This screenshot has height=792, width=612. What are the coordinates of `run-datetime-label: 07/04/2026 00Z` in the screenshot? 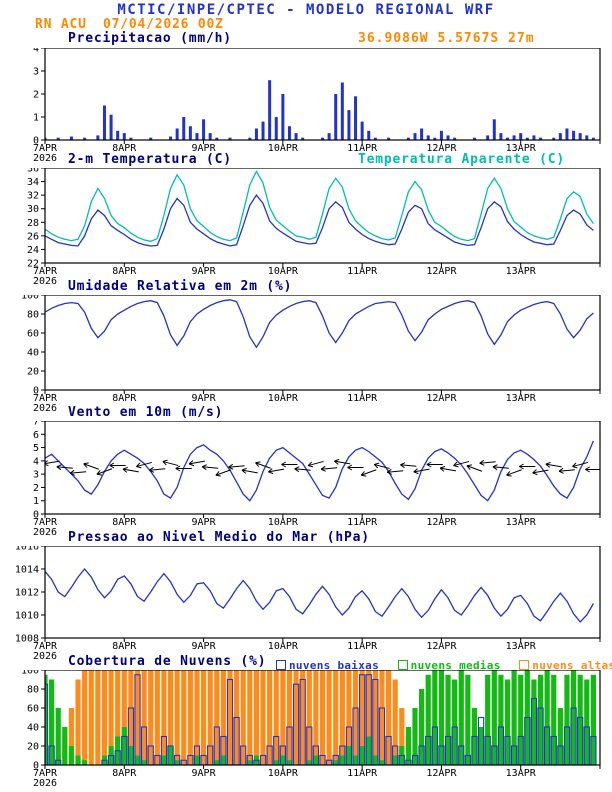 It's located at (163, 24).